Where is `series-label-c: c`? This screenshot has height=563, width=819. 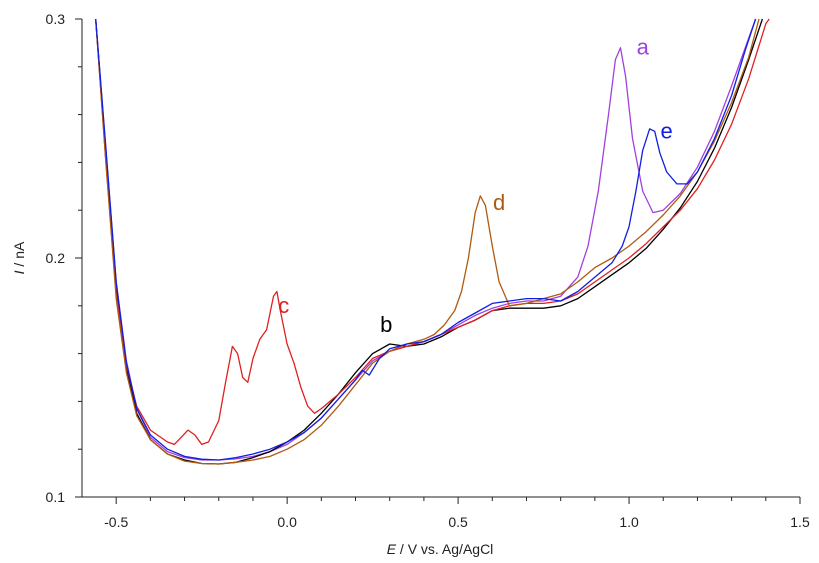
series-label-c: c is located at coordinates (283, 305).